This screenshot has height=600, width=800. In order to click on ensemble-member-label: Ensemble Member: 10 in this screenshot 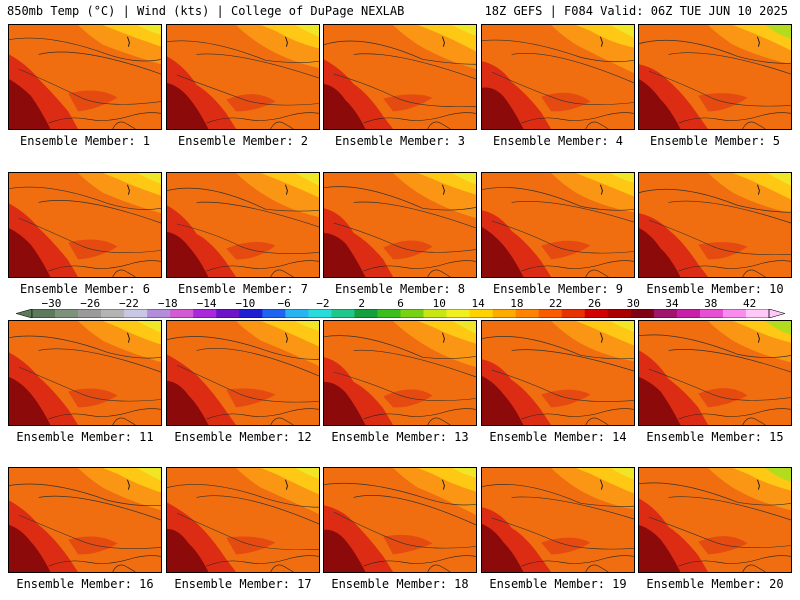, I will do `click(715, 289)`.